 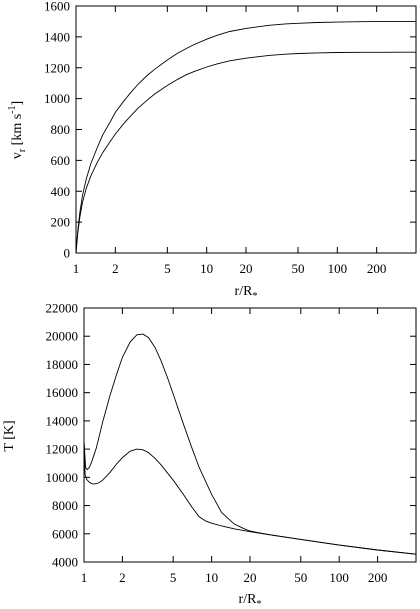 I want to click on y-tick-label: 1200, so click(x=57, y=67).